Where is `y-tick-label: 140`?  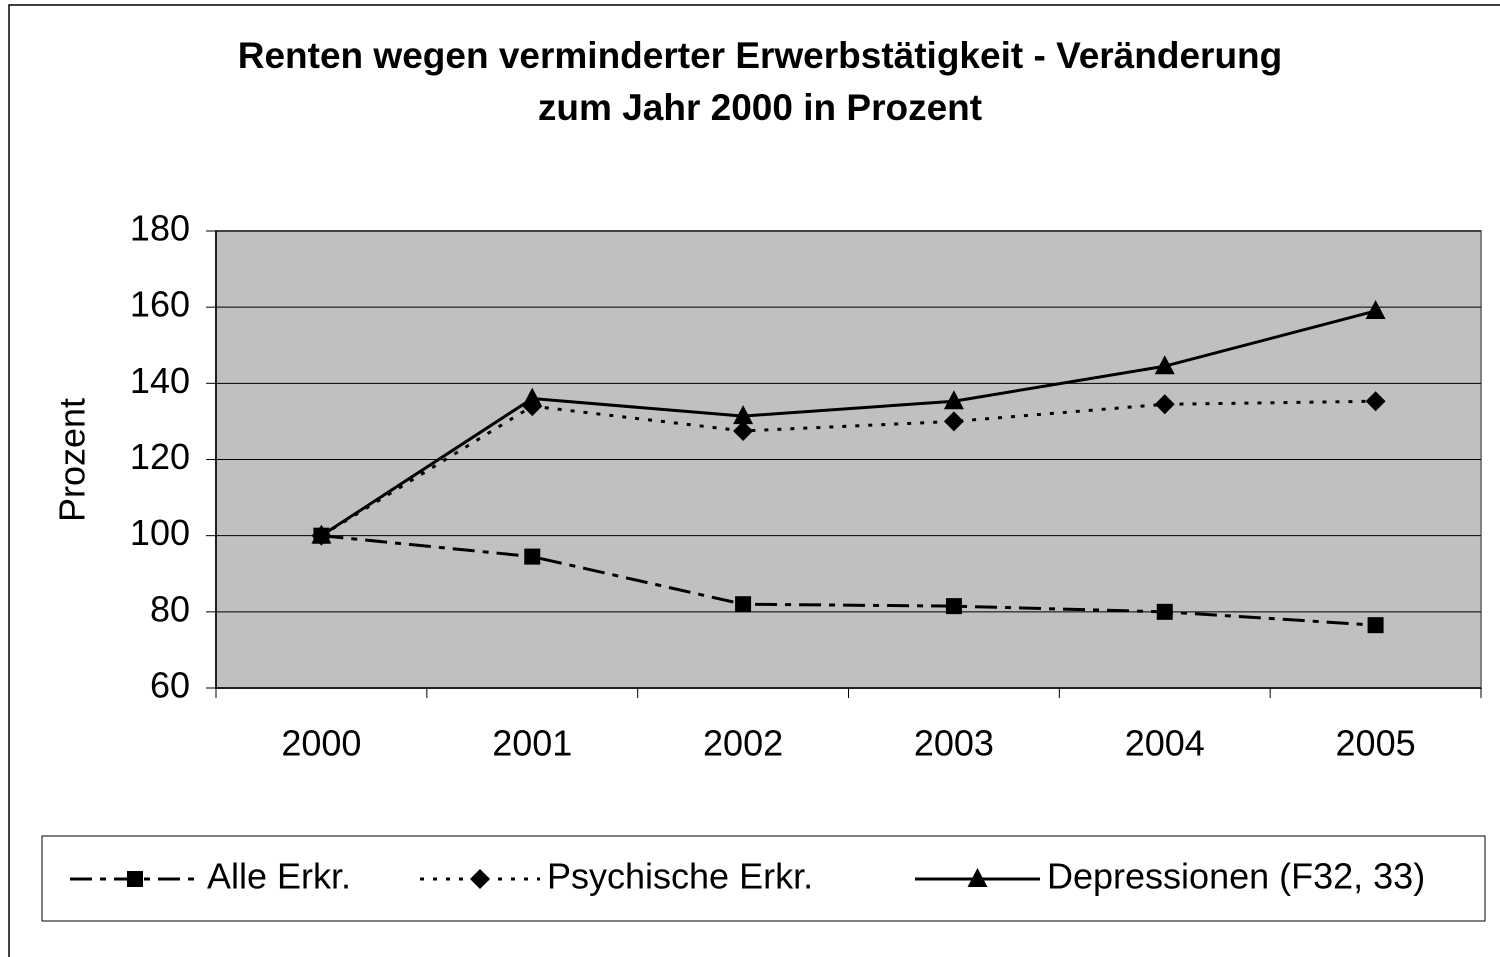 y-tick-label: 140 is located at coordinates (160, 380).